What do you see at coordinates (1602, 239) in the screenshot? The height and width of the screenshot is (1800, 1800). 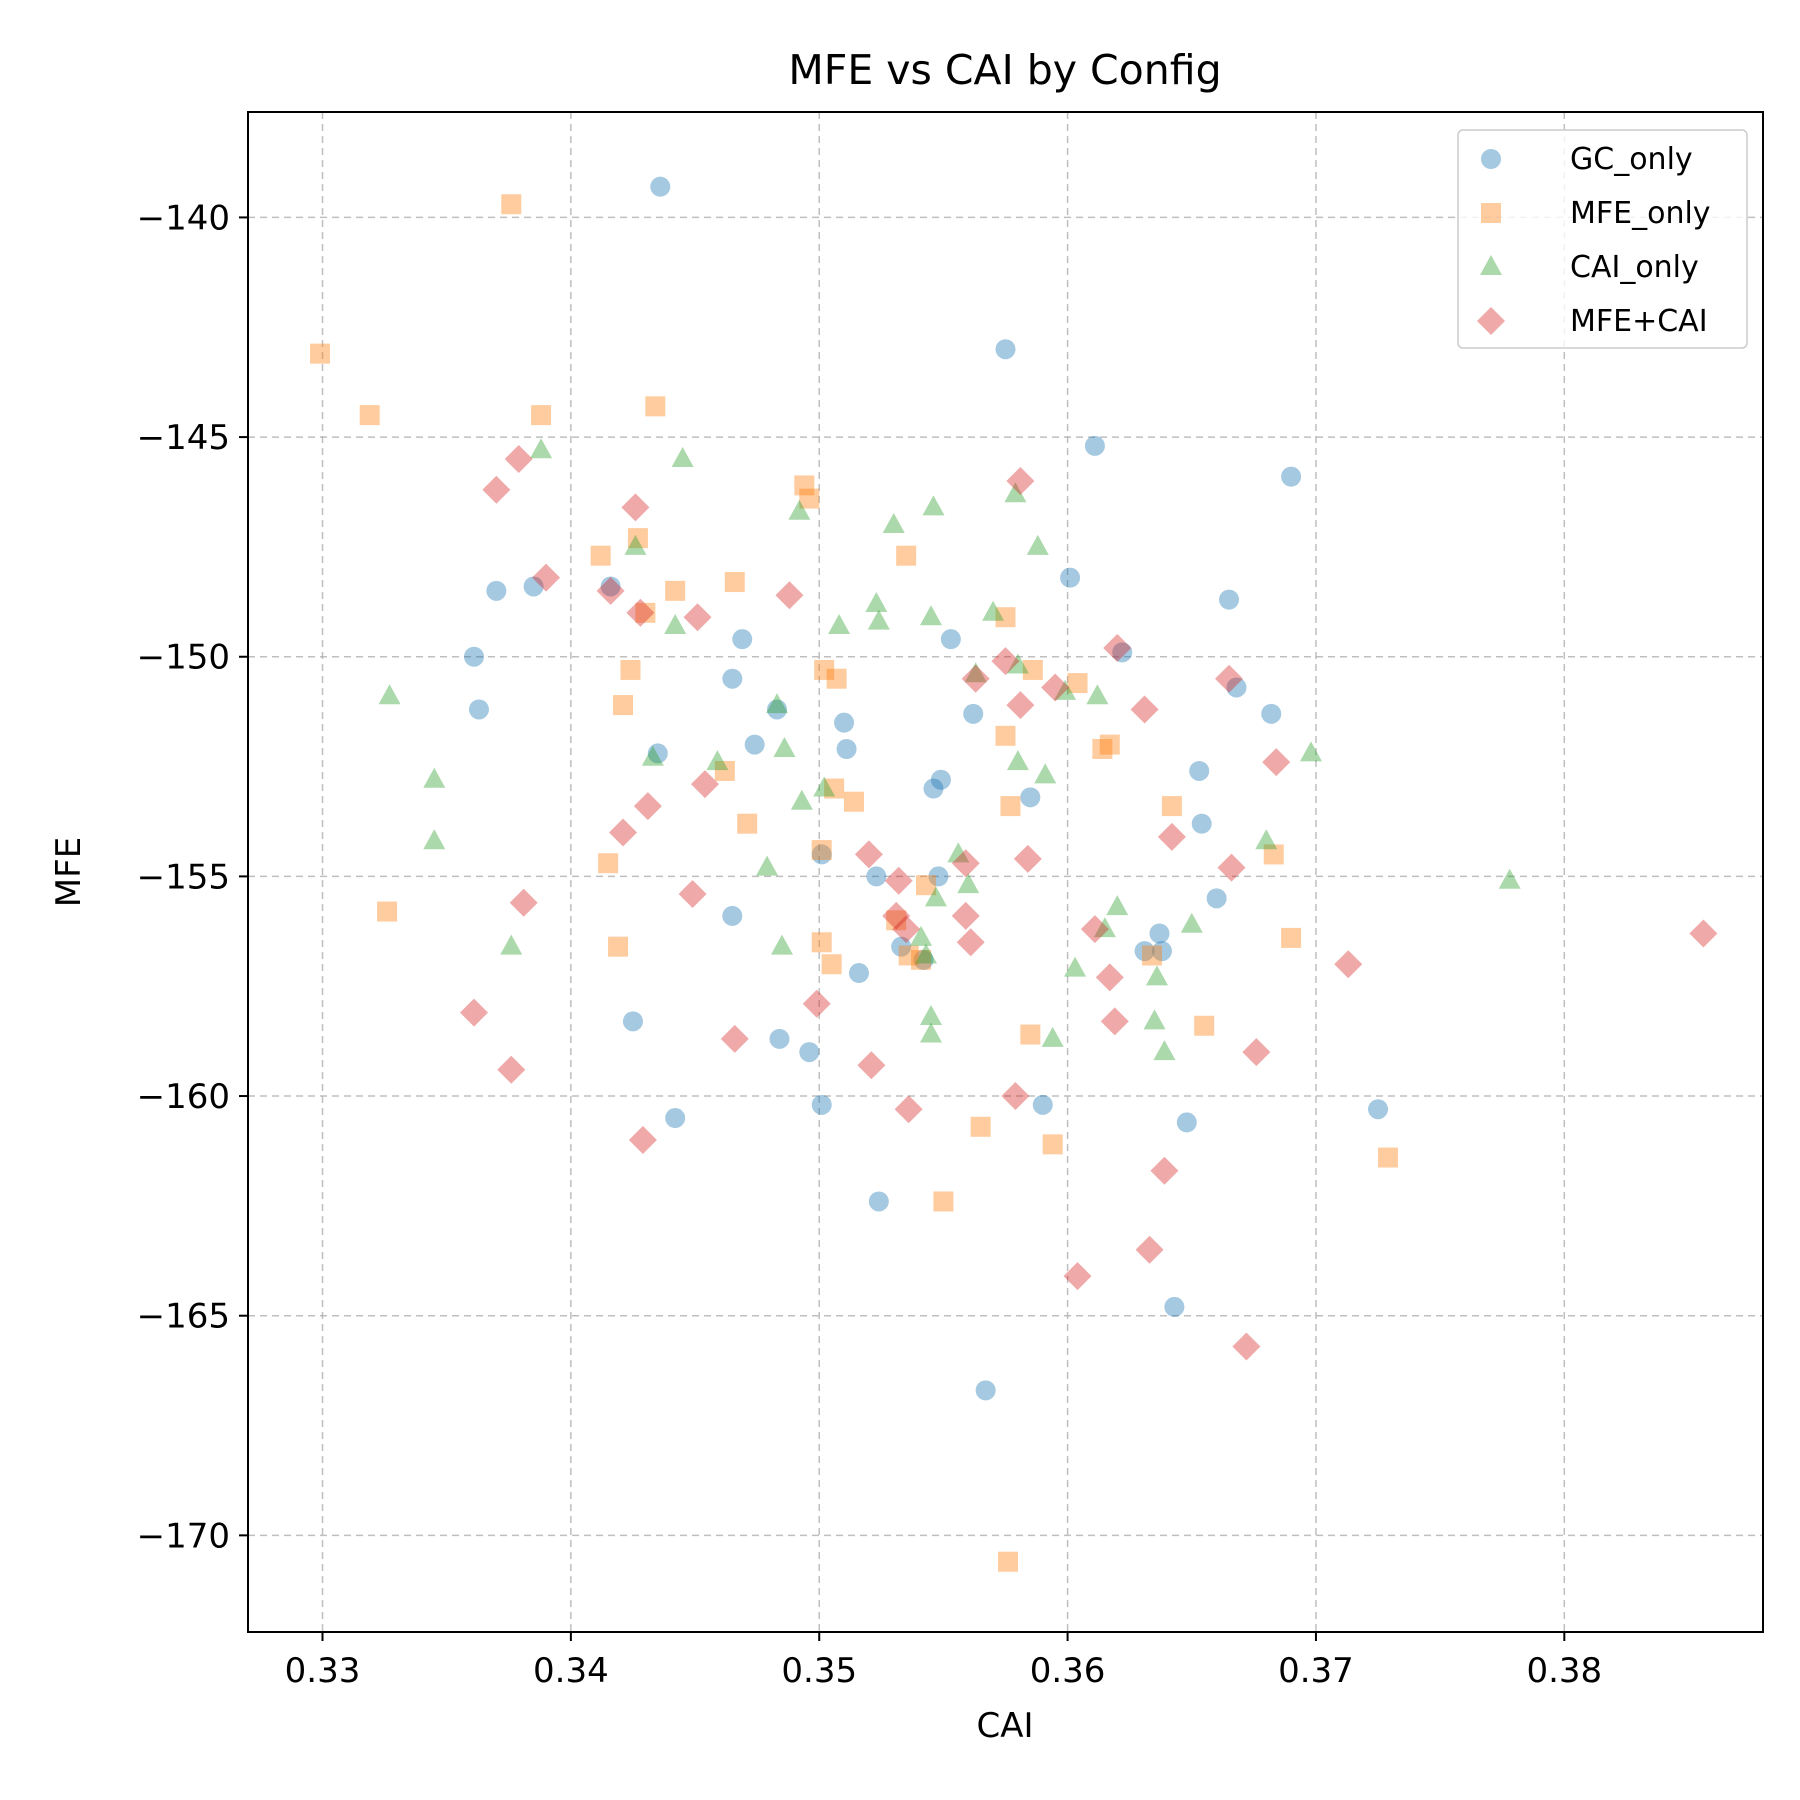 I see `legend: GC_only MFE_only CAI_only MFE+CAI` at bounding box center [1602, 239].